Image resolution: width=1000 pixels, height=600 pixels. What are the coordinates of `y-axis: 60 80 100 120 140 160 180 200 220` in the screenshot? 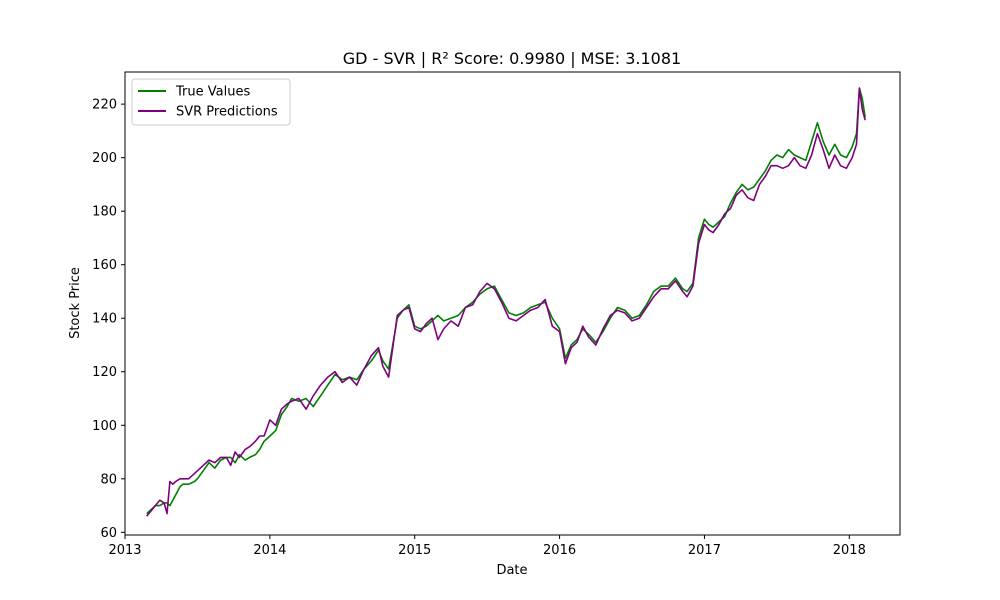 It's located at (108, 319).